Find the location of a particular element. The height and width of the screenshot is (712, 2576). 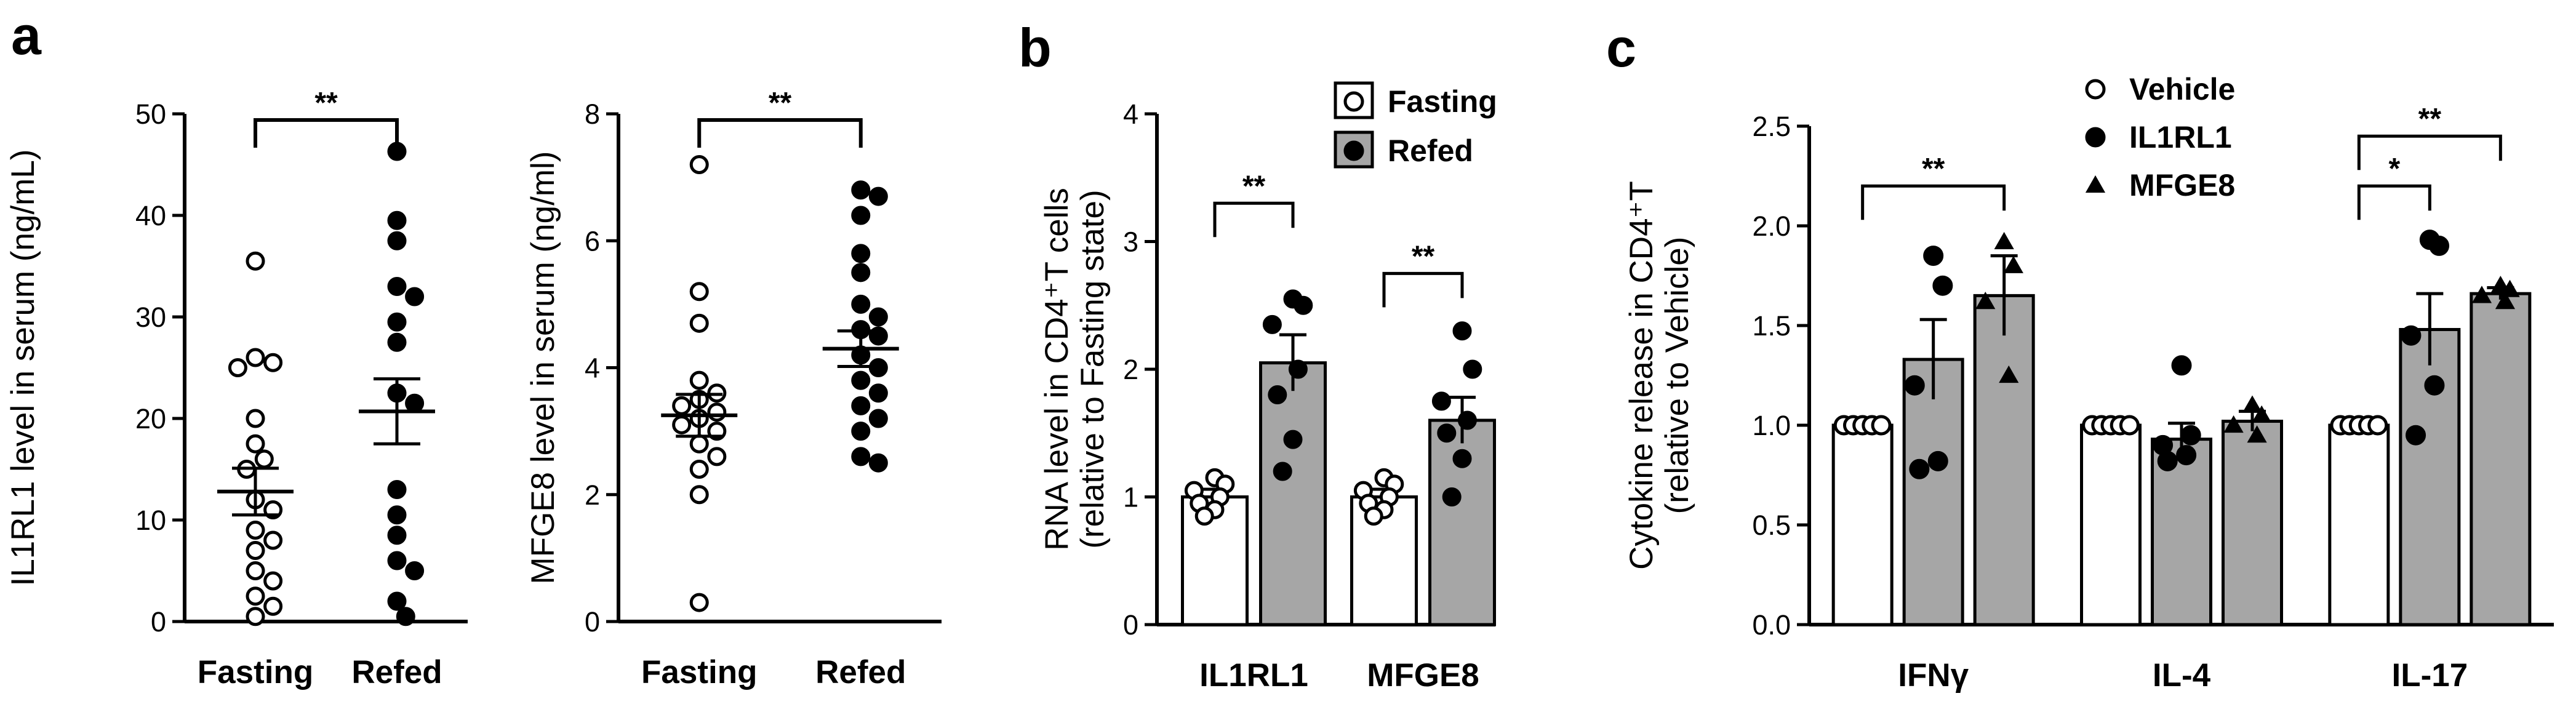

panel-letter-c: c is located at coordinates (1621, 47).